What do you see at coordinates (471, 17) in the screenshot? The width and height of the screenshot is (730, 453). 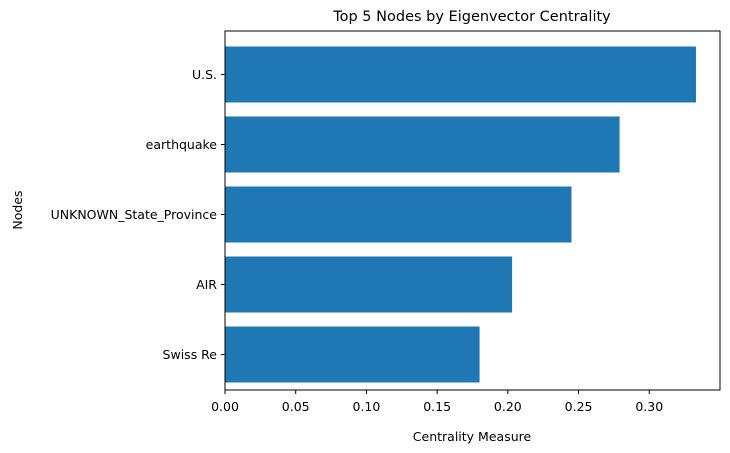 I see `chart-title: Top 5 Nodes by Eigenvector Centrality` at bounding box center [471, 17].